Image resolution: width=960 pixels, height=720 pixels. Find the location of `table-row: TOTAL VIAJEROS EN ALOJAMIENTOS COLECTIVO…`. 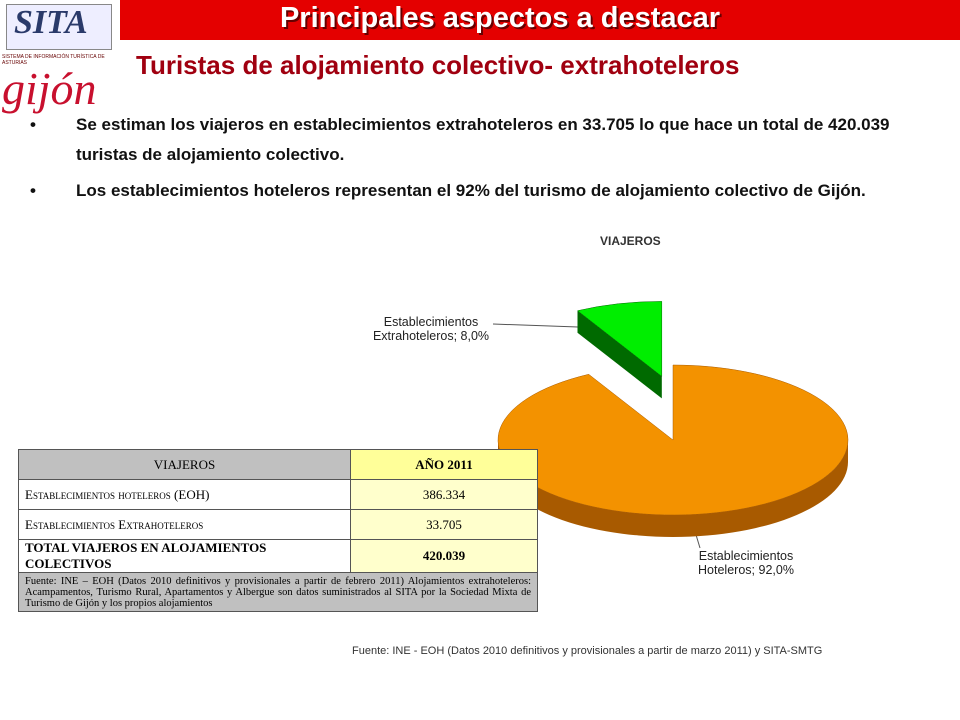

table-row: TOTAL VIAJEROS EN ALOJAMIENTOS COLECTIVO… is located at coordinates (278, 556).